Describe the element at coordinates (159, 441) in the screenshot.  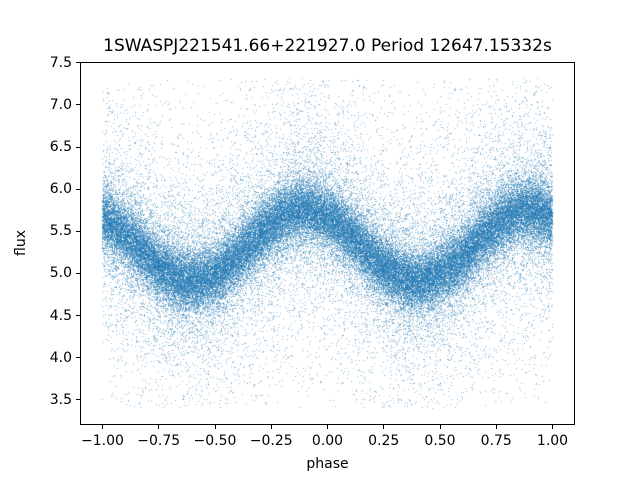
I see `x-tick-label: −0.75` at that location.